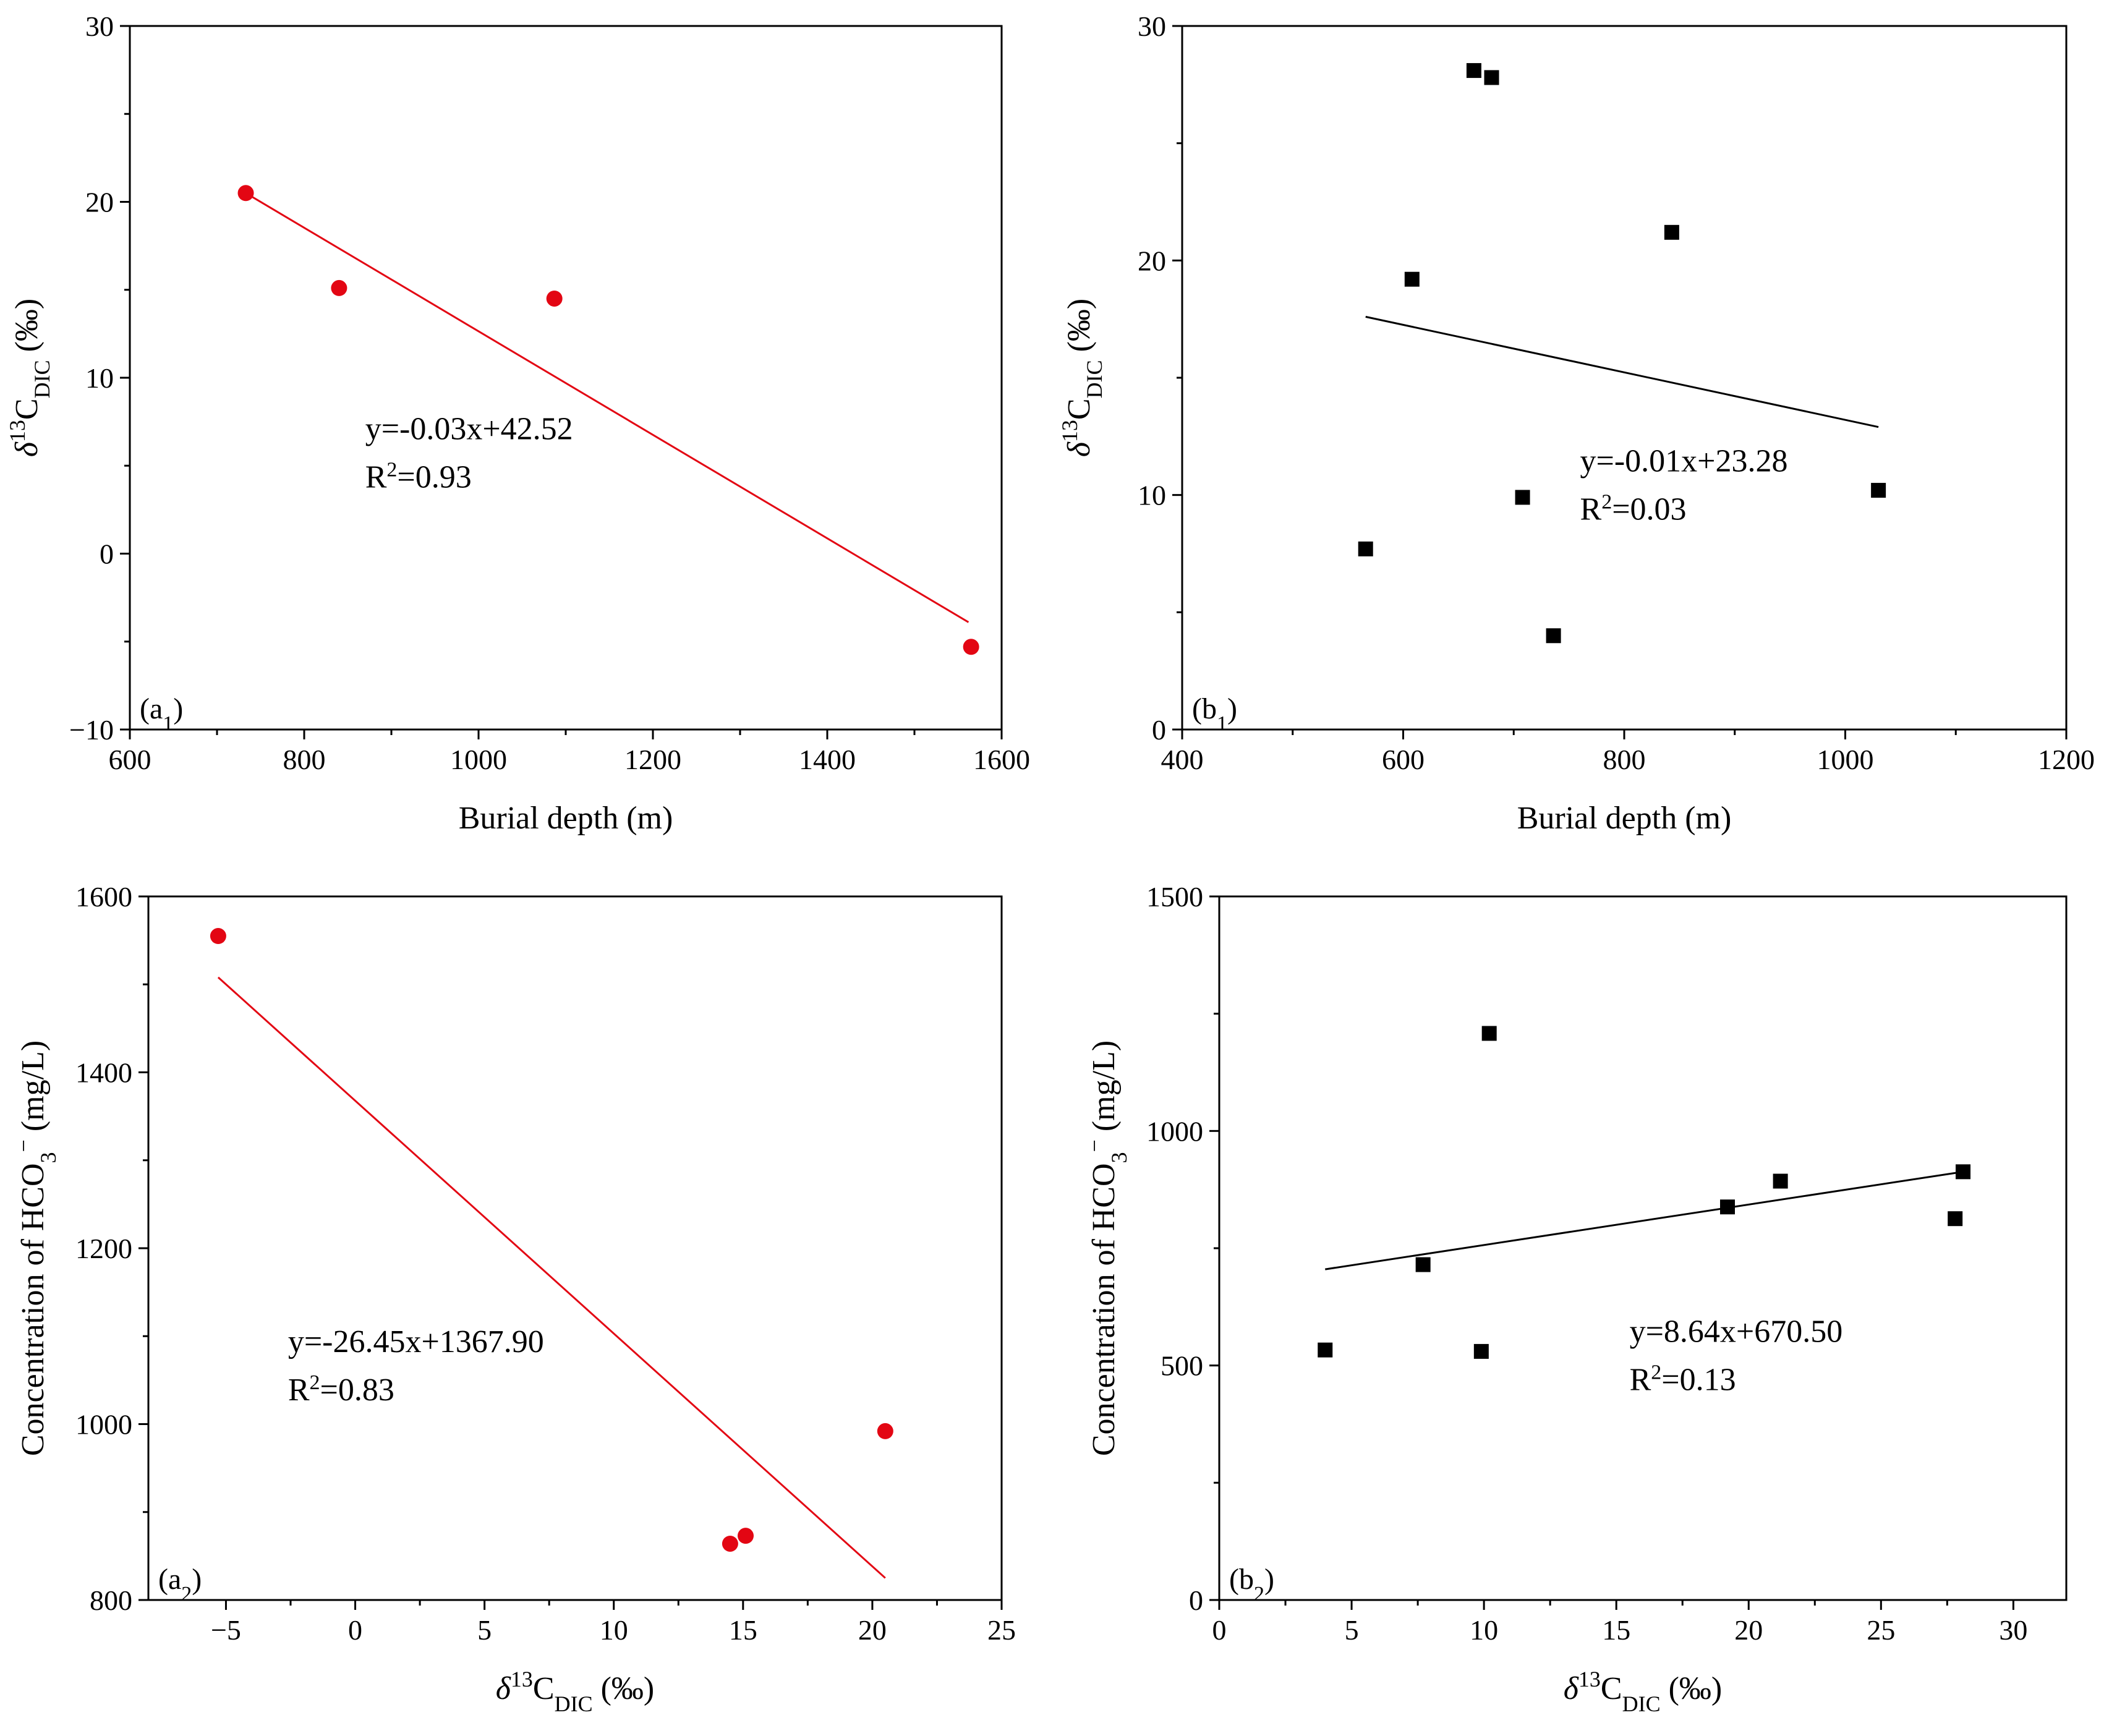  Describe the element at coordinates (103, 1073) in the screenshot. I see `y-tick-label: 1400` at that location.